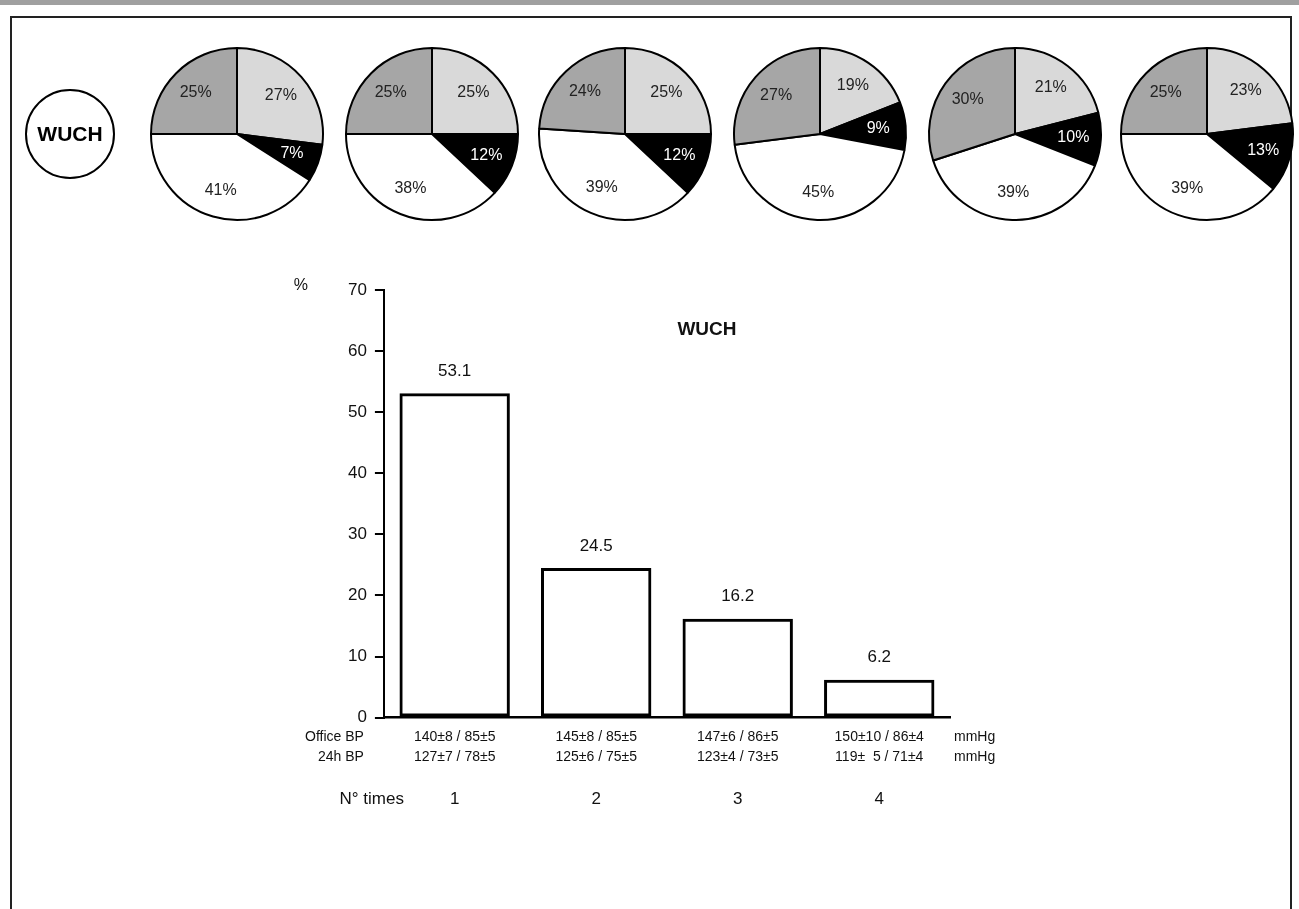  What do you see at coordinates (707, 329) in the screenshot?
I see `text: WUCH` at bounding box center [707, 329].